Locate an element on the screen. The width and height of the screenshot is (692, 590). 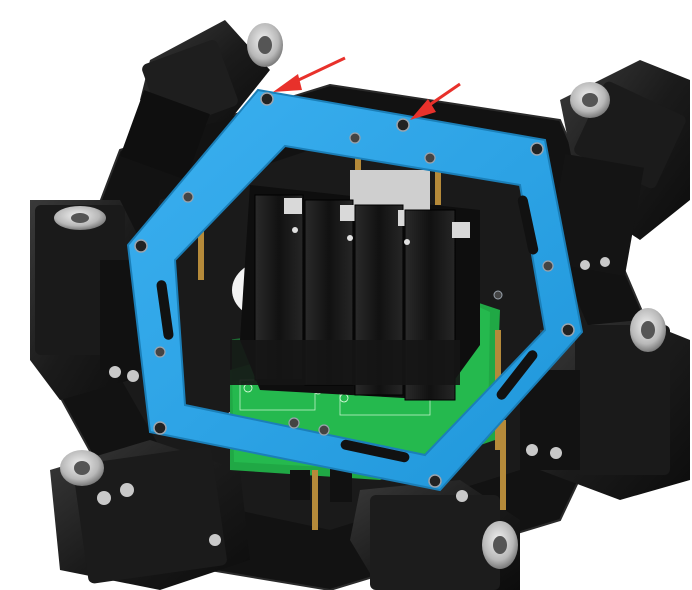
servo-left is located at coordinates (90, 300).